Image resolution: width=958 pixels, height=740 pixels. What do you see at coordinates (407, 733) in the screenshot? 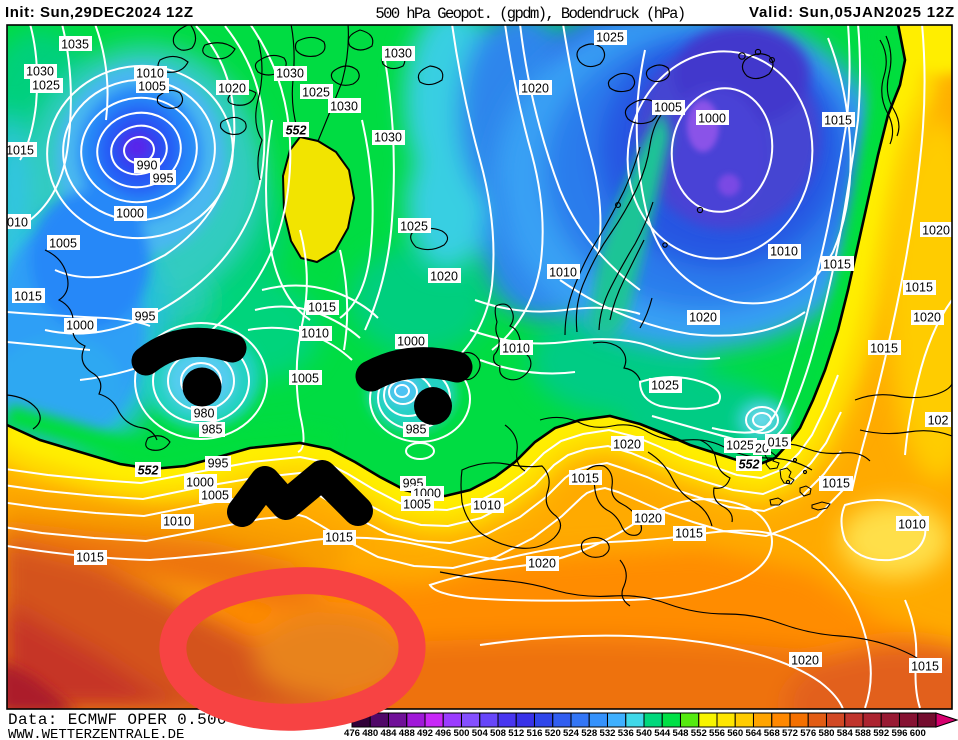
I see `svg-text: 488` at bounding box center [407, 733].